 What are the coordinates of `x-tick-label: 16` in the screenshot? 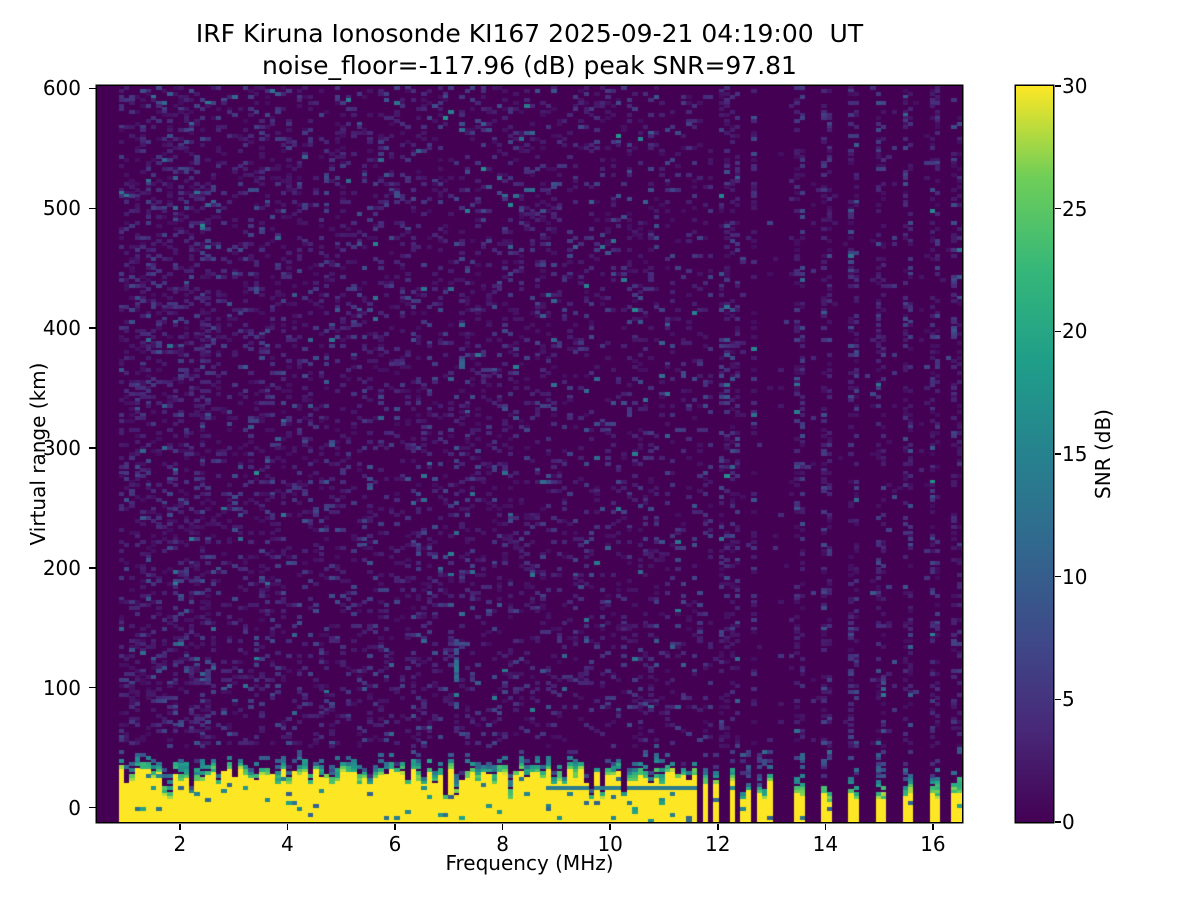 It's located at (933, 844).